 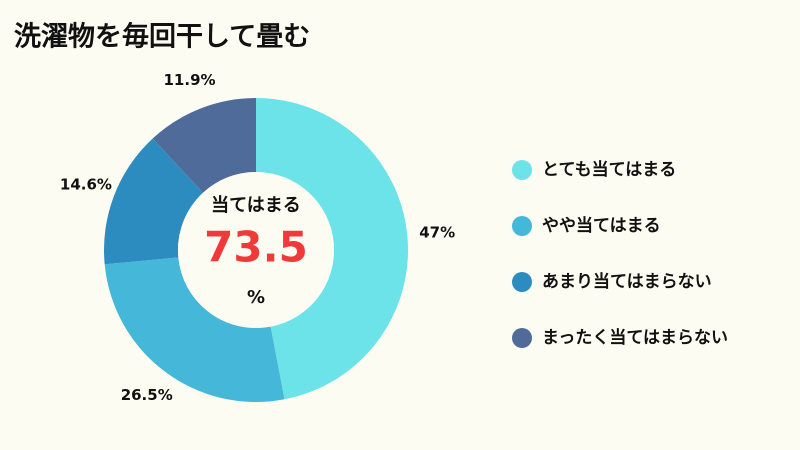 I want to click on legend-label: とても当てはまる, so click(x=609, y=169).